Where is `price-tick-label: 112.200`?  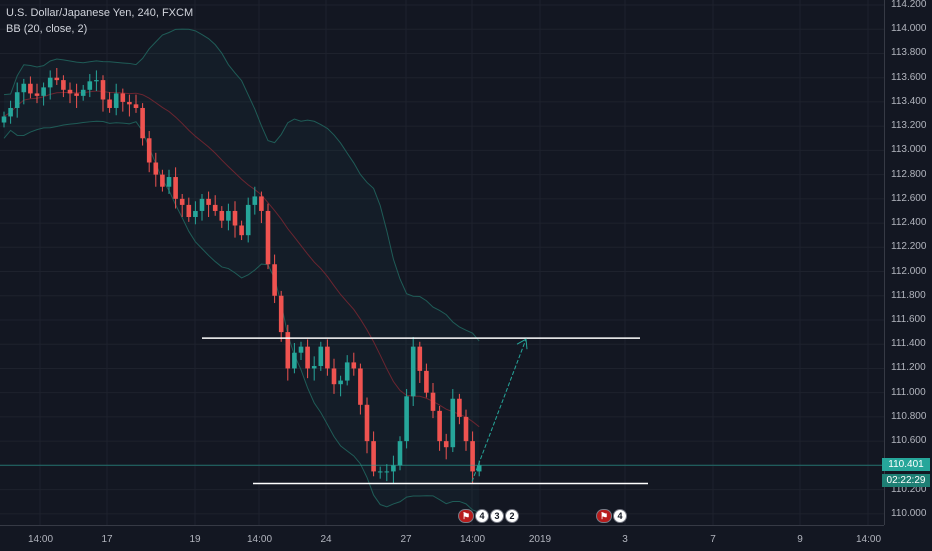 price-tick-label: 112.200 is located at coordinates (909, 247).